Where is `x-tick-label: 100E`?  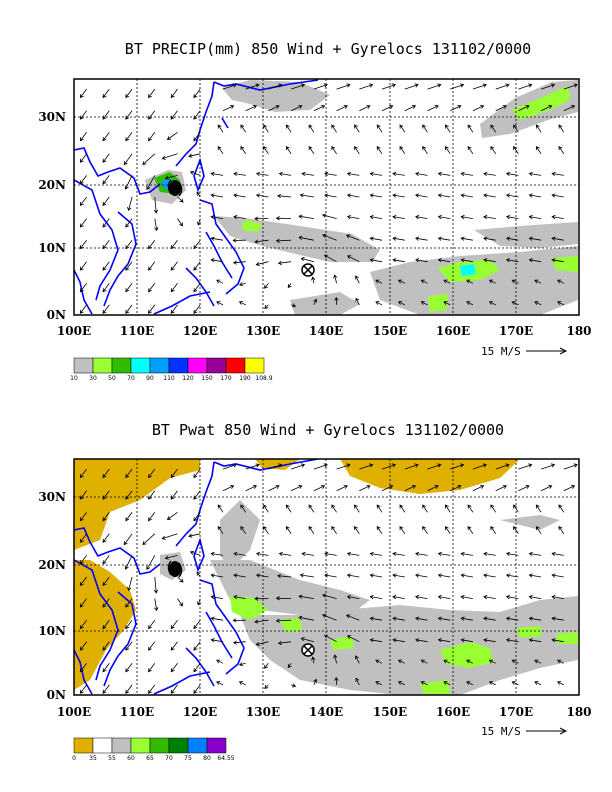 x-tick-label: 100E is located at coordinates (74, 712).